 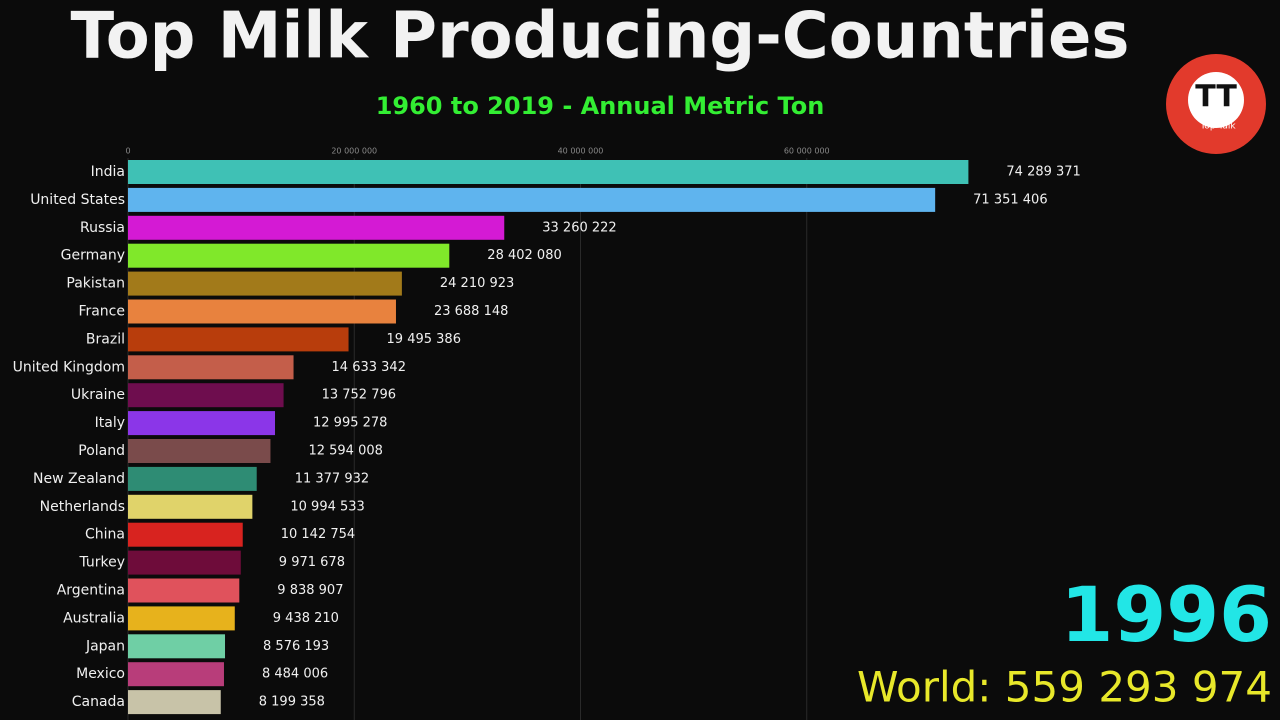 I want to click on value-label: 10 994 533, so click(x=327, y=506).